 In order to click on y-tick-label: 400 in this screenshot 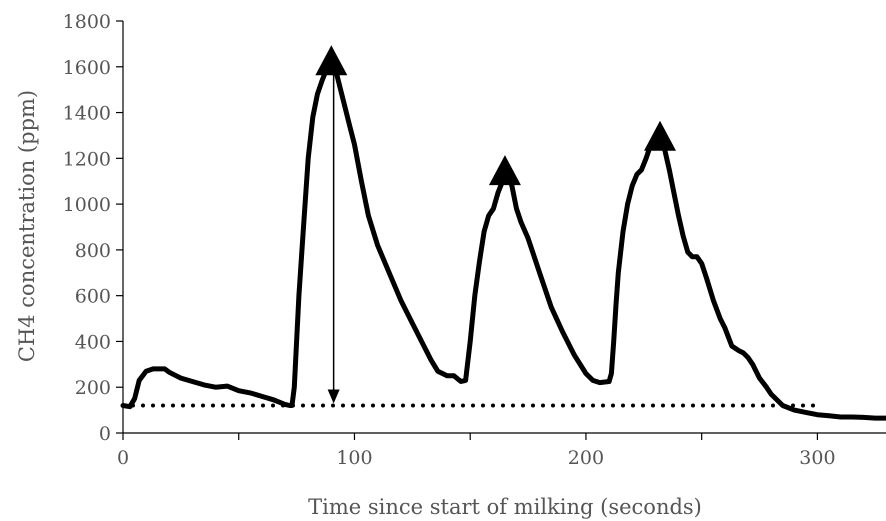, I will do `click(93, 342)`.